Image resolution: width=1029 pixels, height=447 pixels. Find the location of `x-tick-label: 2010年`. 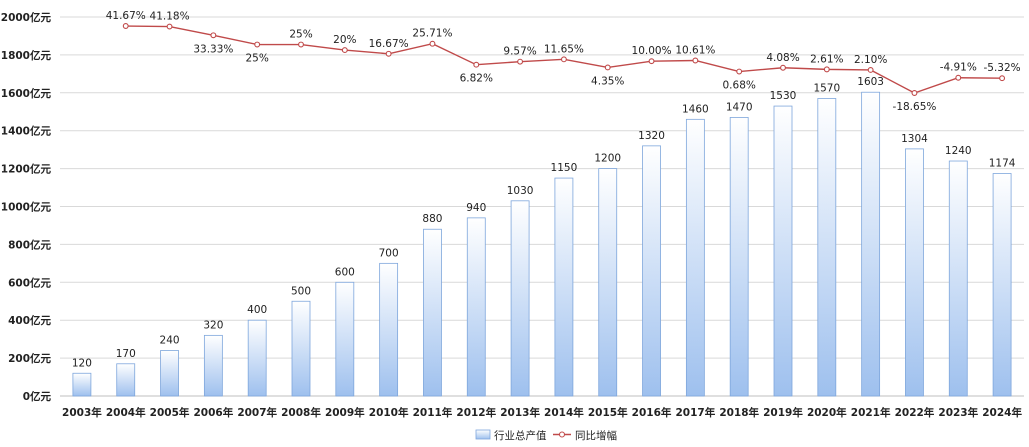

x-tick-label: 2010年 is located at coordinates (389, 412).